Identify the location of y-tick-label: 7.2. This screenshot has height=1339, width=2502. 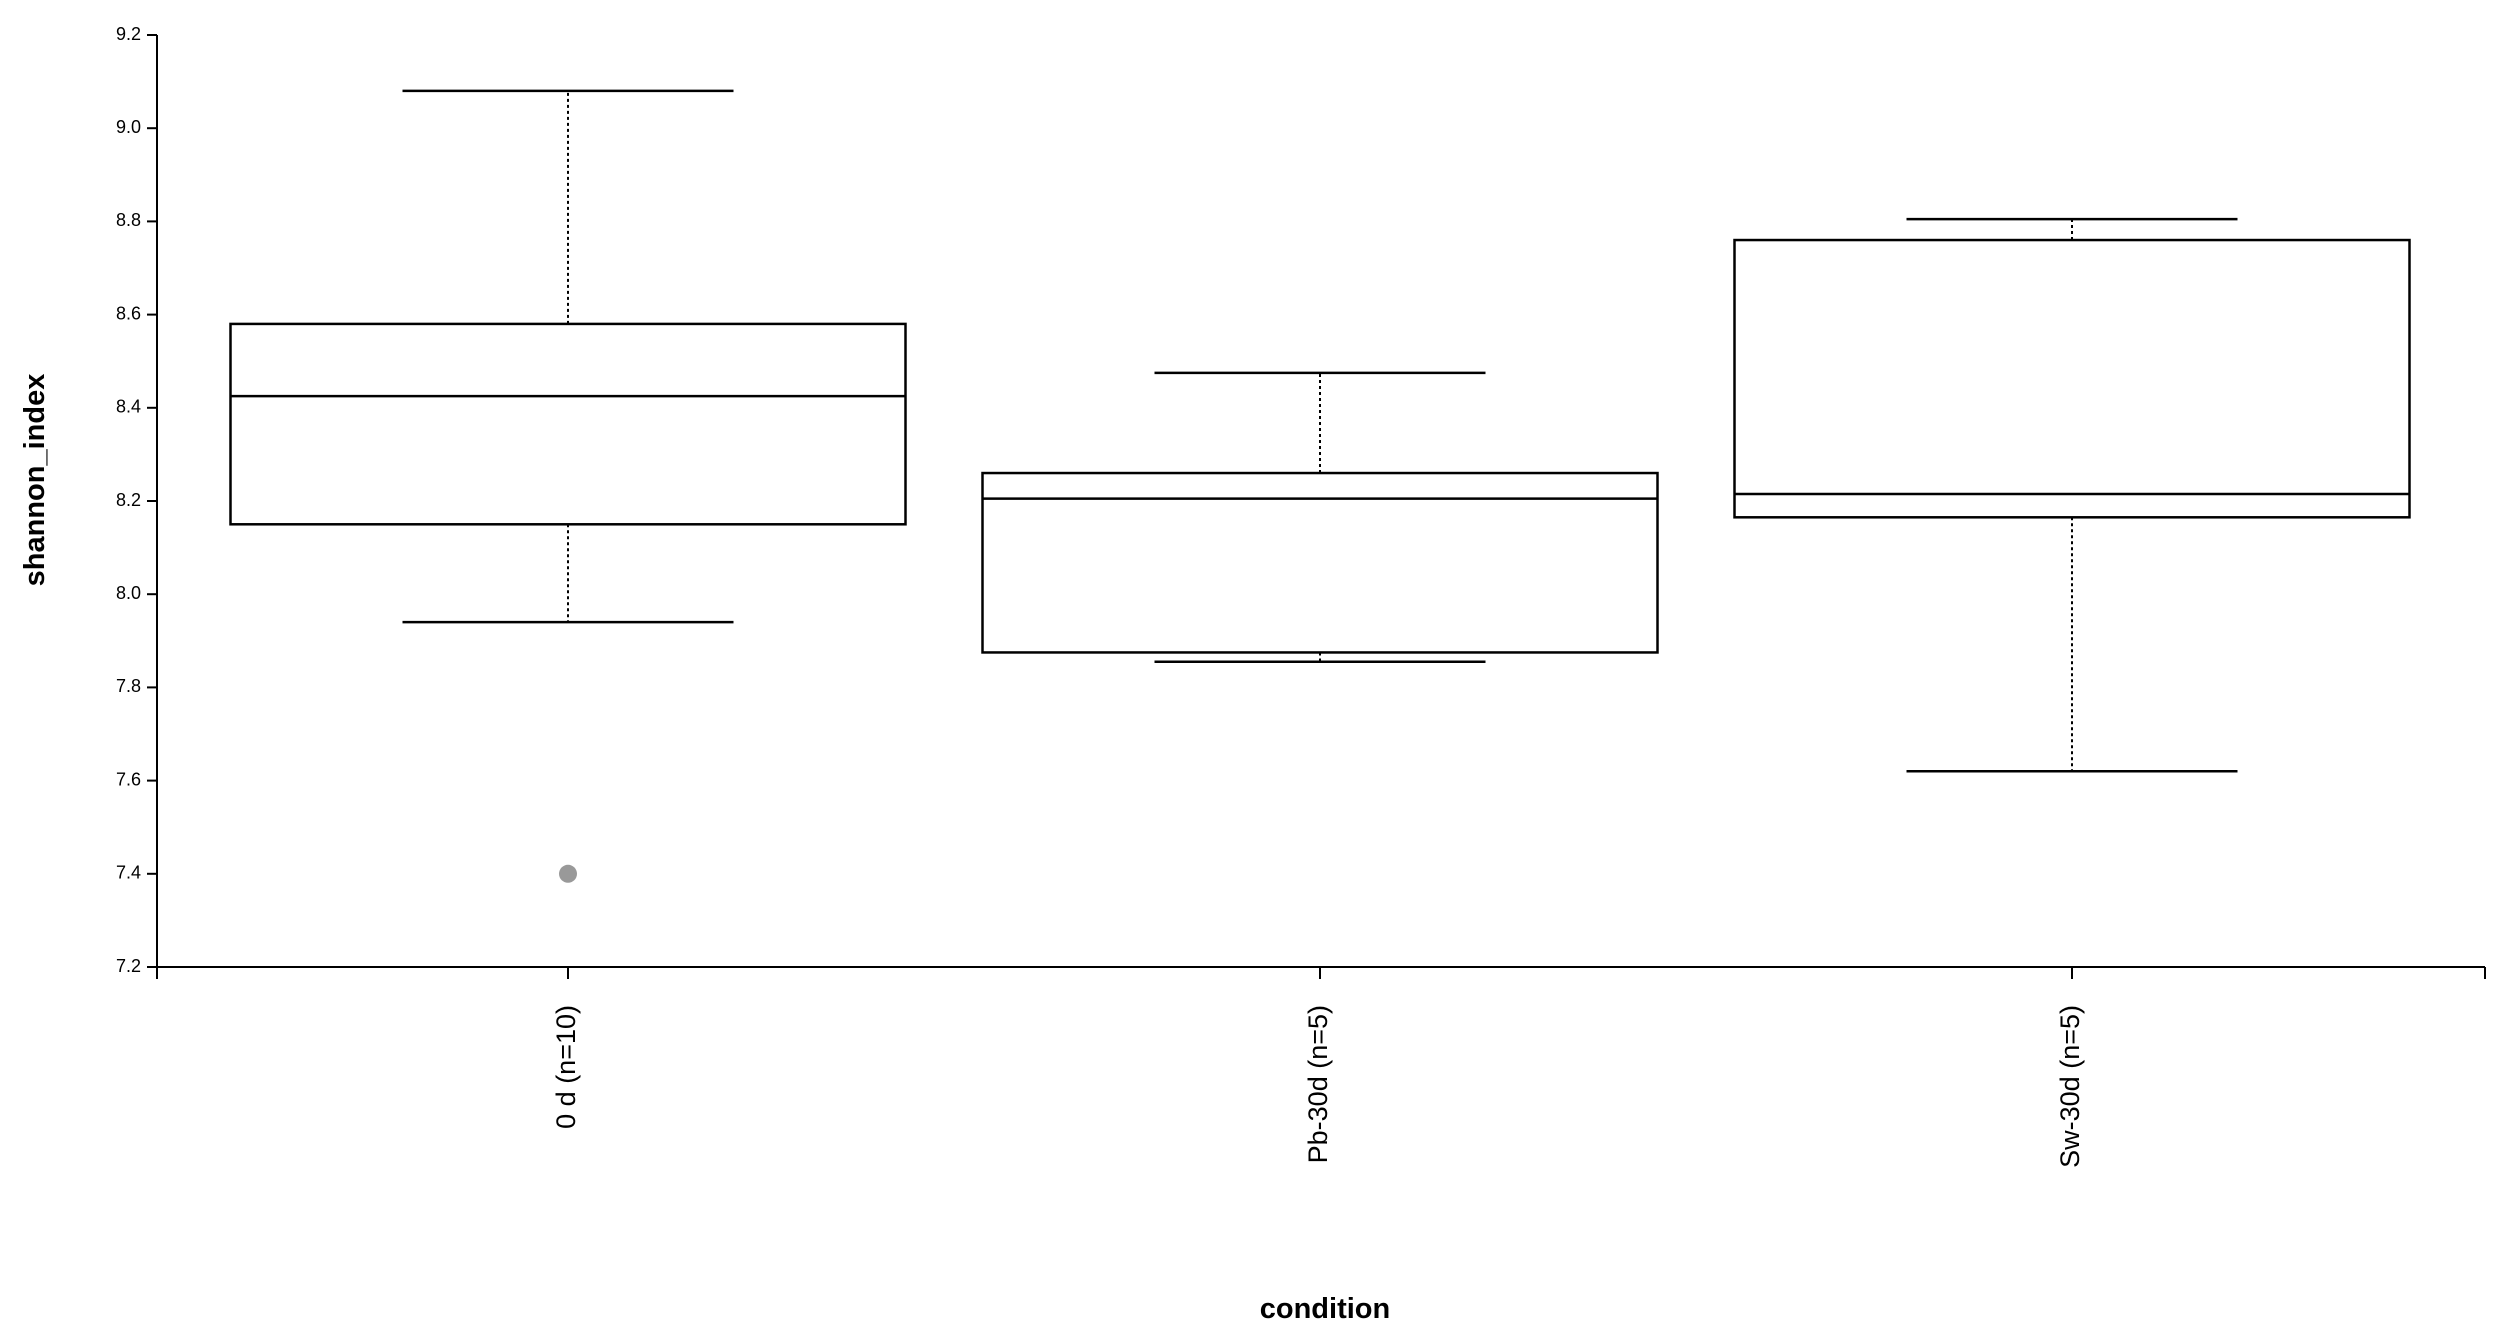
(128, 966).